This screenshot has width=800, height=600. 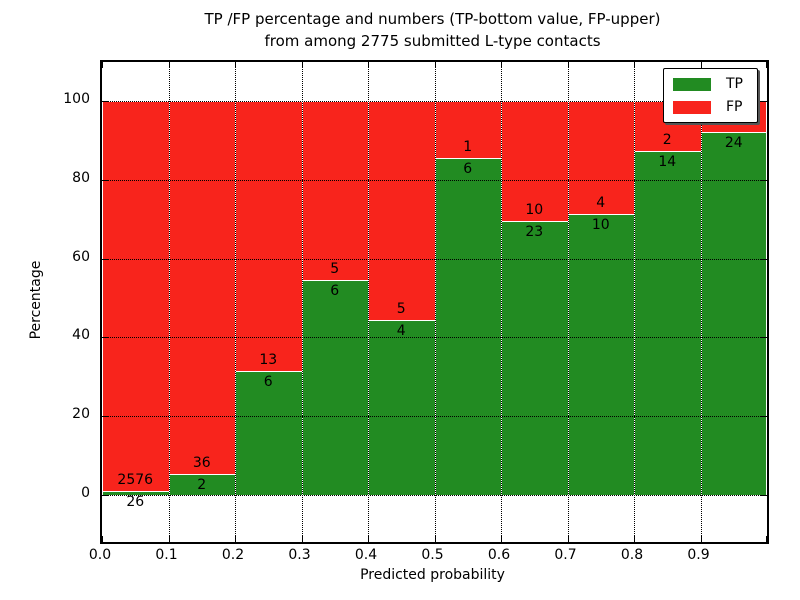 I want to click on tp-count-label: 2, so click(x=202, y=485).